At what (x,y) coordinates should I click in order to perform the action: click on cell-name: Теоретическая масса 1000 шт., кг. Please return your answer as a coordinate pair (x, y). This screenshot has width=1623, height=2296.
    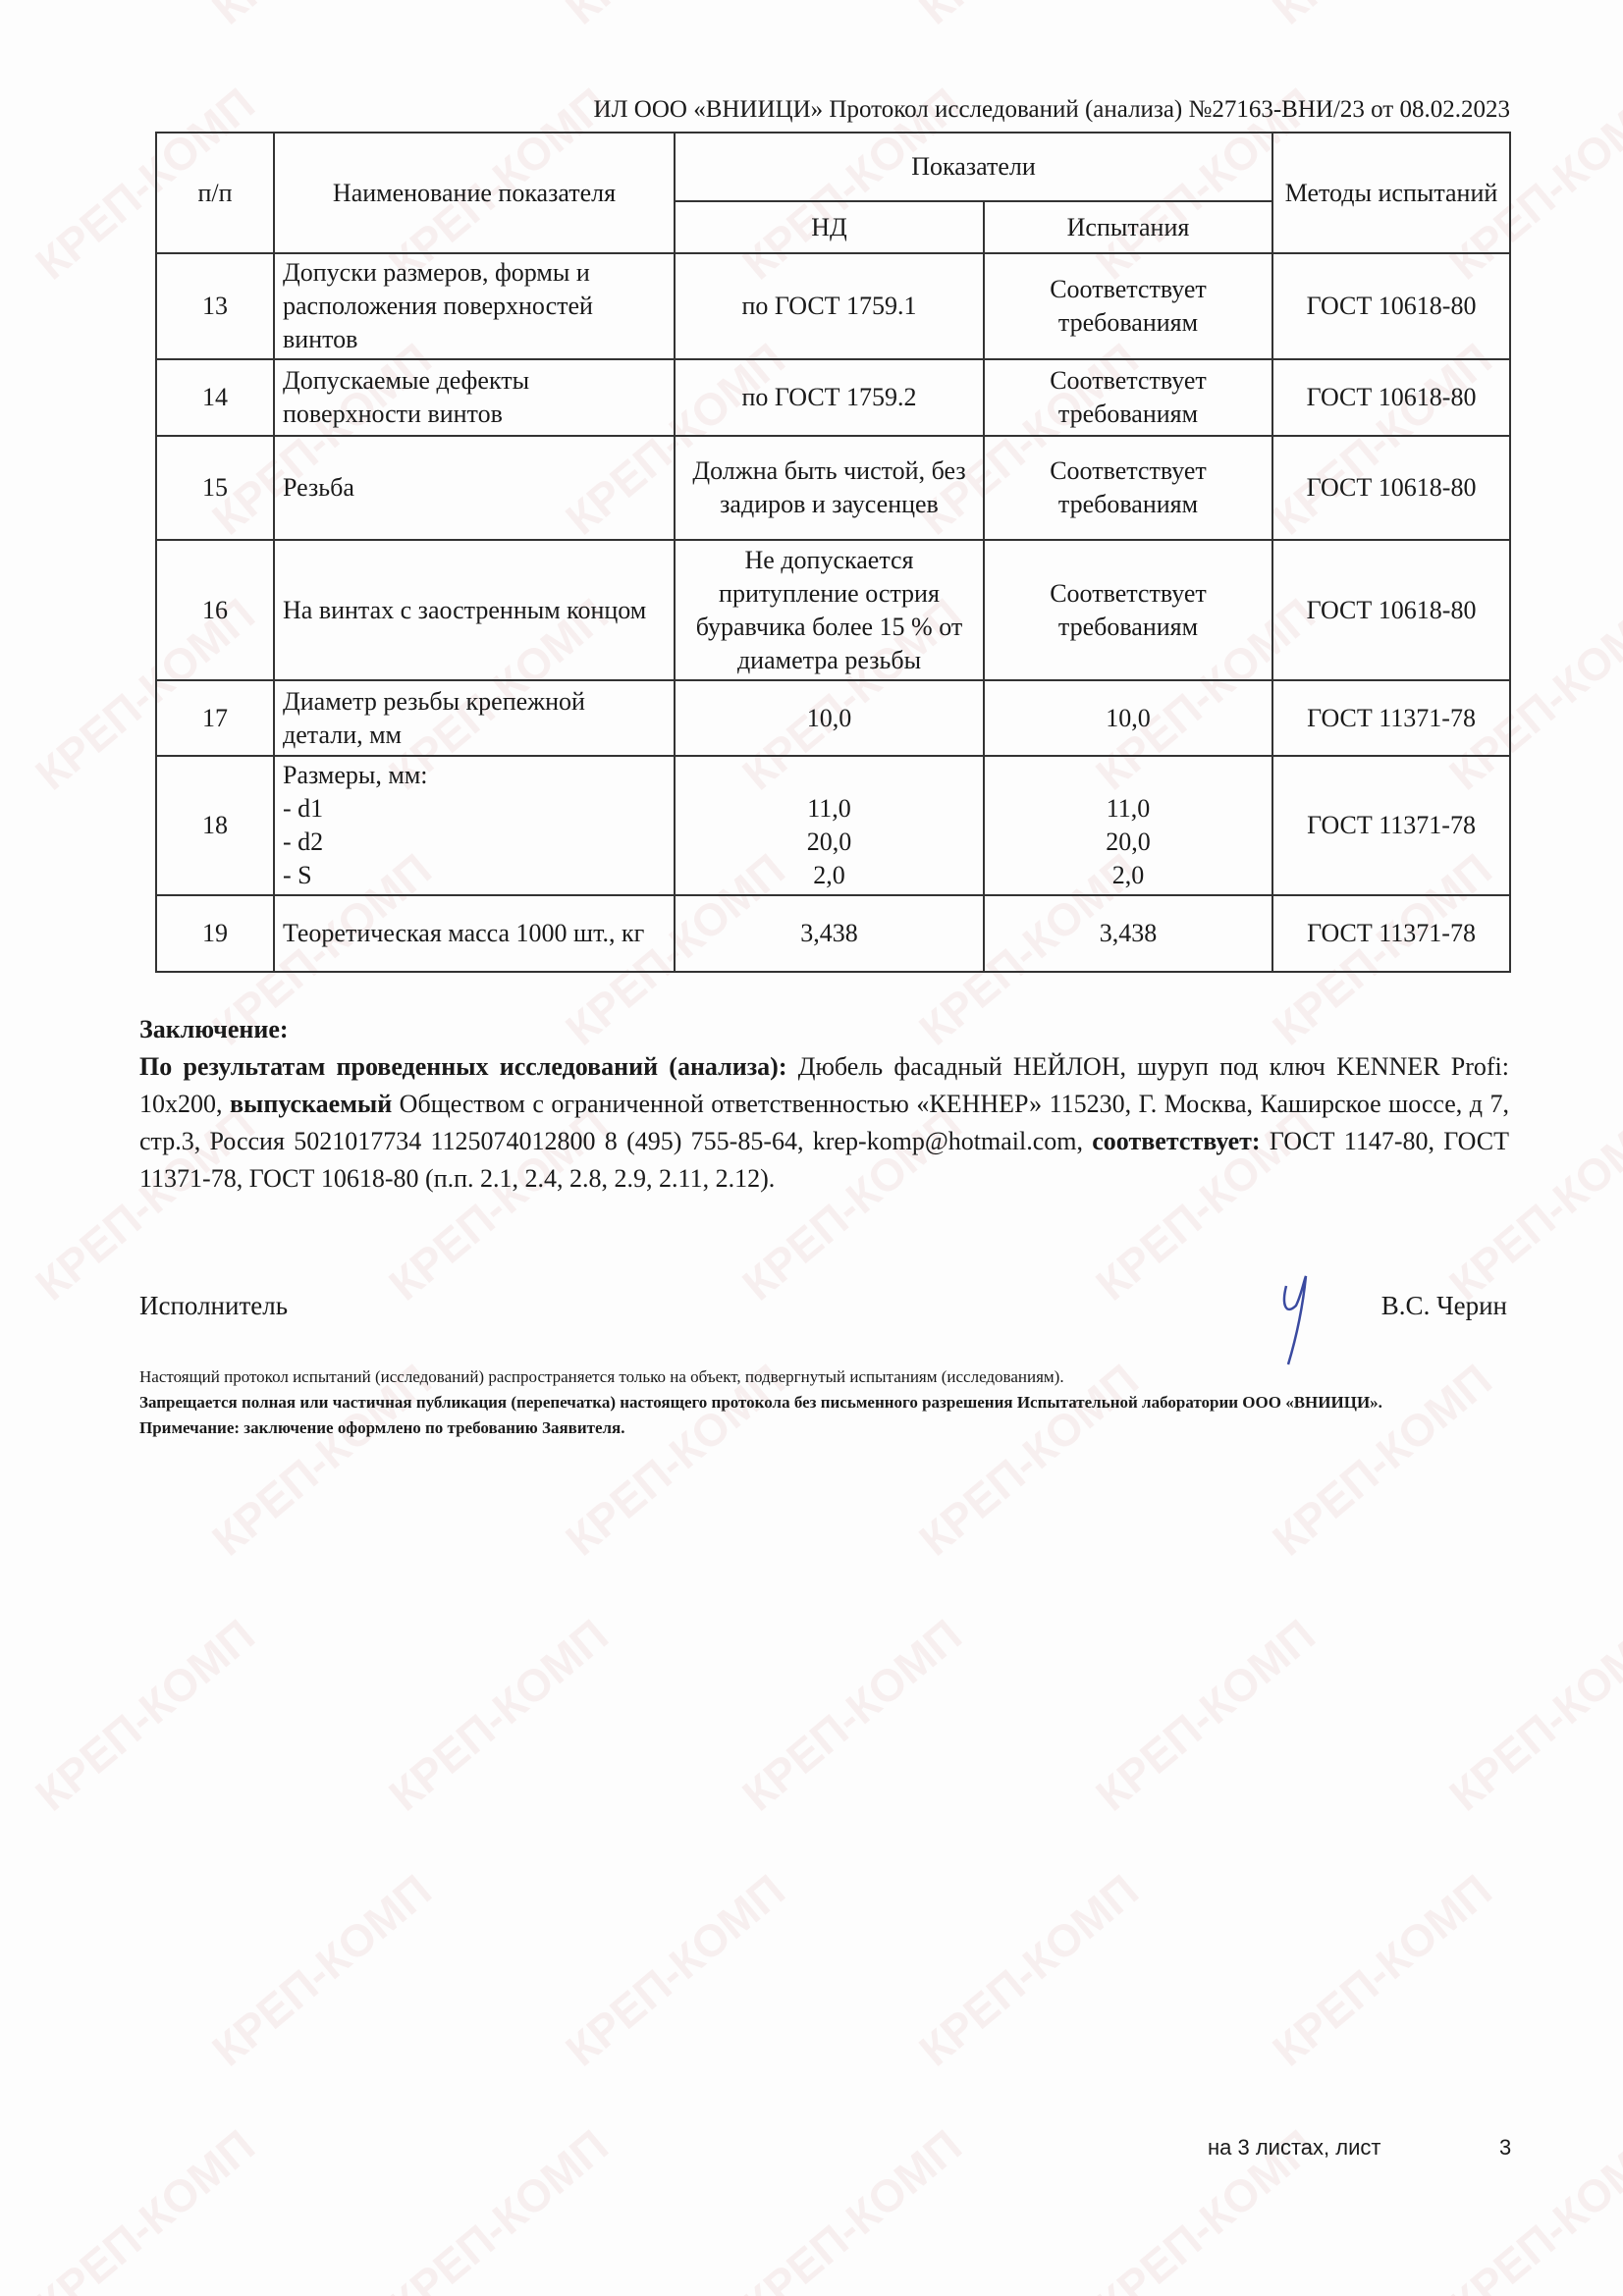
    Looking at the image, I should click on (474, 933).